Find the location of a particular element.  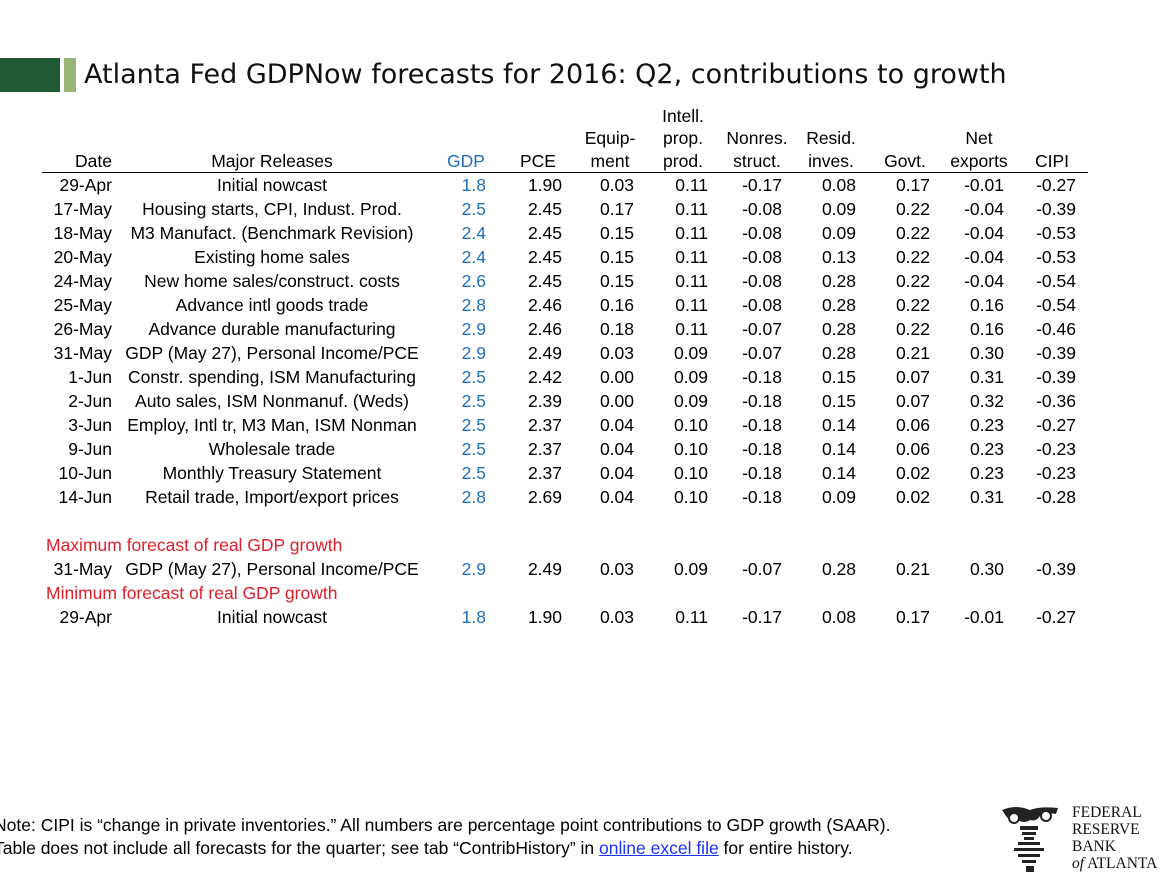

cell-cipi: -0.53 is located at coordinates (1056, 233).